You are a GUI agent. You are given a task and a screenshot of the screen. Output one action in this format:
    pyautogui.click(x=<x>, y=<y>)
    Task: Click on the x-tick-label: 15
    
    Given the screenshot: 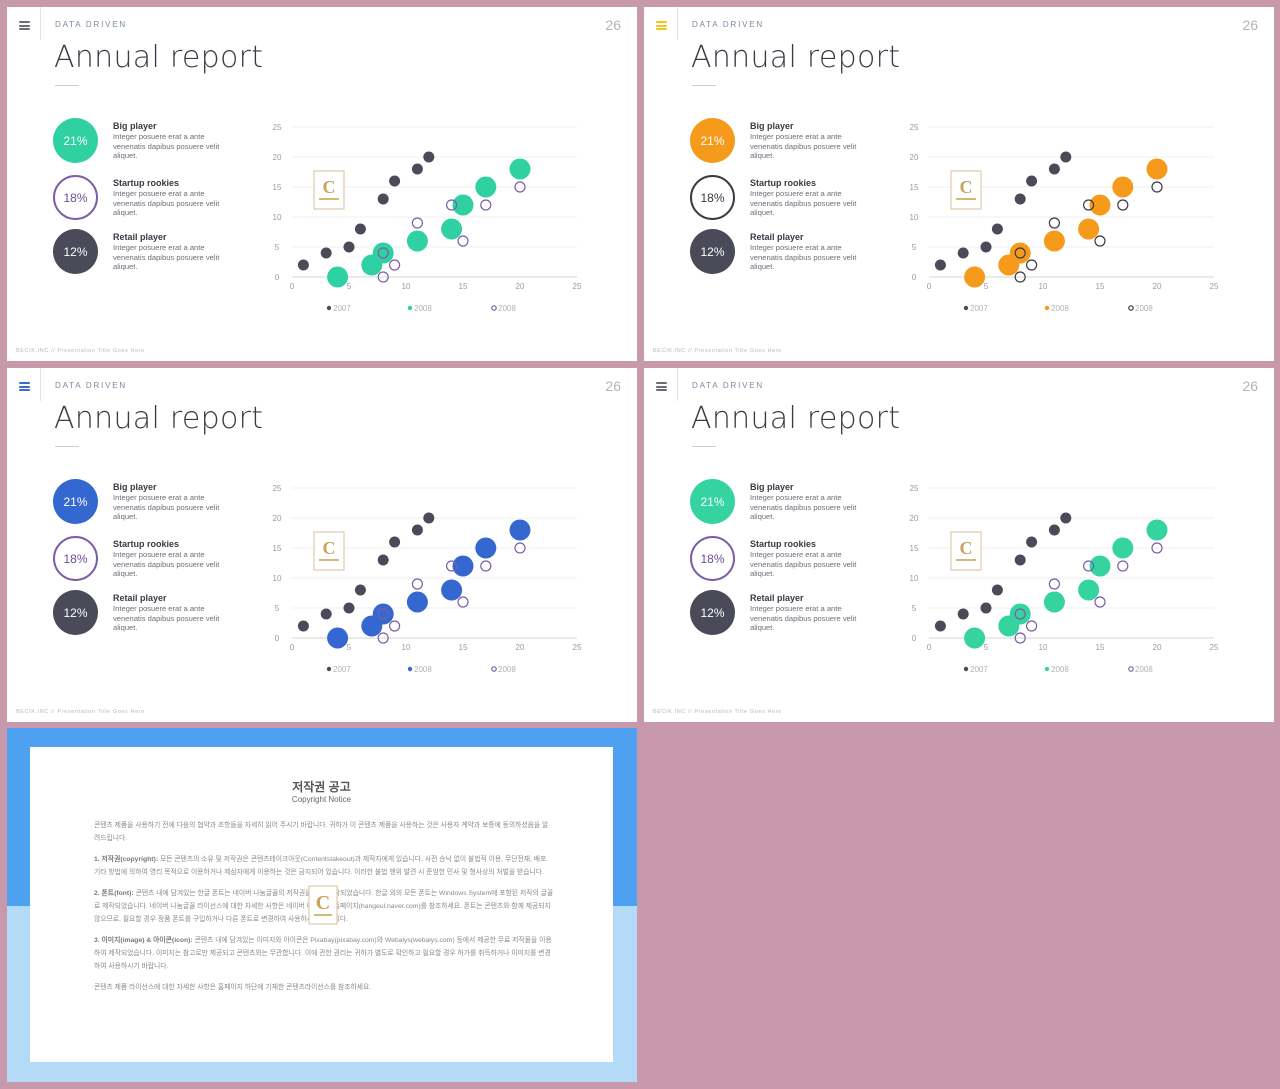 What is the action you would take?
    pyautogui.click(x=463, y=286)
    